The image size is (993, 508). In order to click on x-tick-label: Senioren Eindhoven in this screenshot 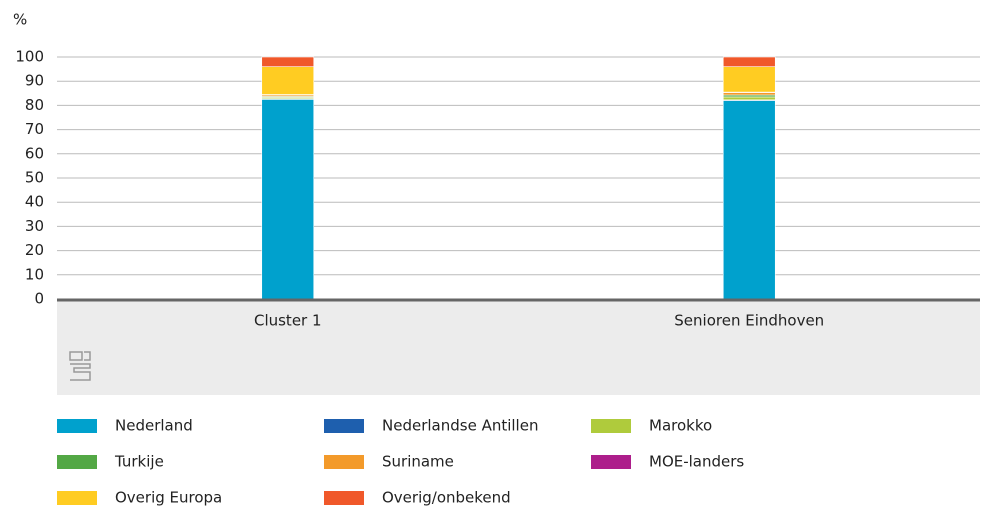, I will do `click(749, 321)`.